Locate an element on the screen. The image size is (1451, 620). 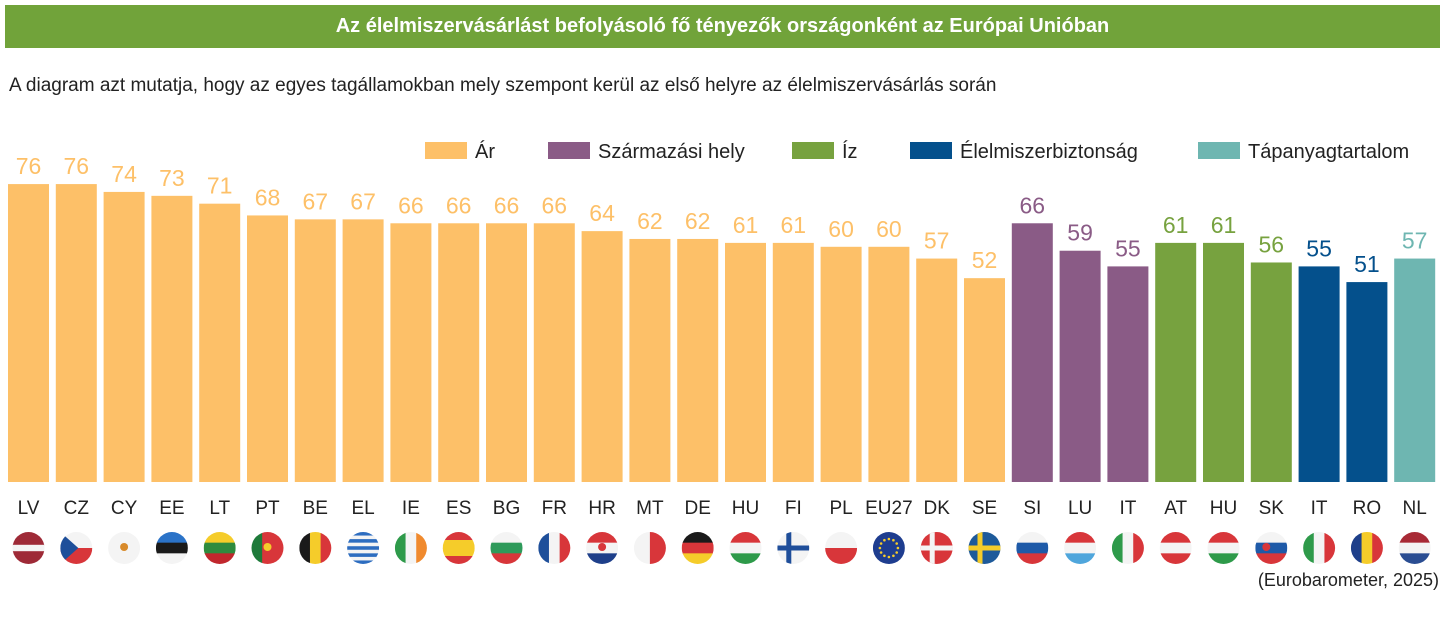
bar-bg is located at coordinates (506, 352).